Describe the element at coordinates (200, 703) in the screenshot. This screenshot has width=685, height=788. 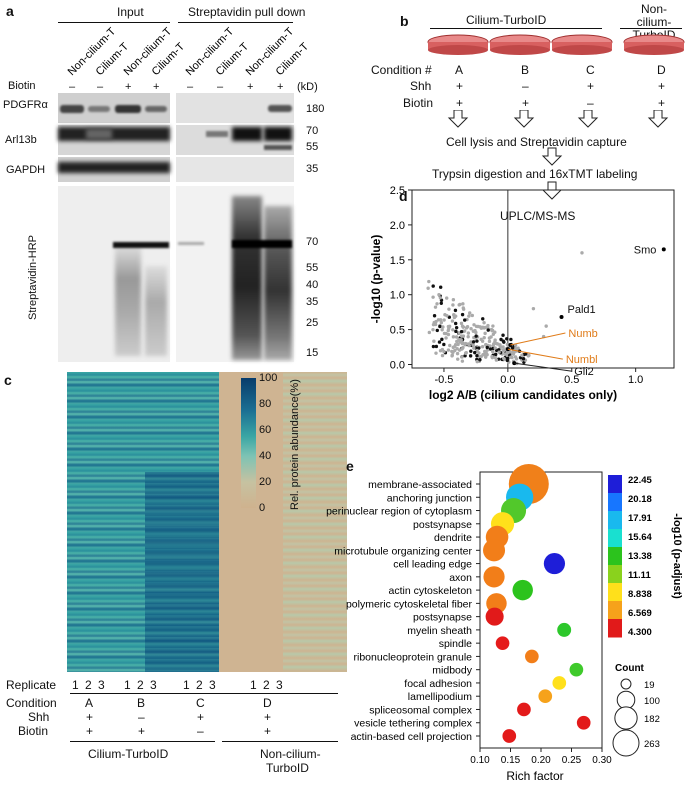
I see `condition-letter-c: C` at that location.